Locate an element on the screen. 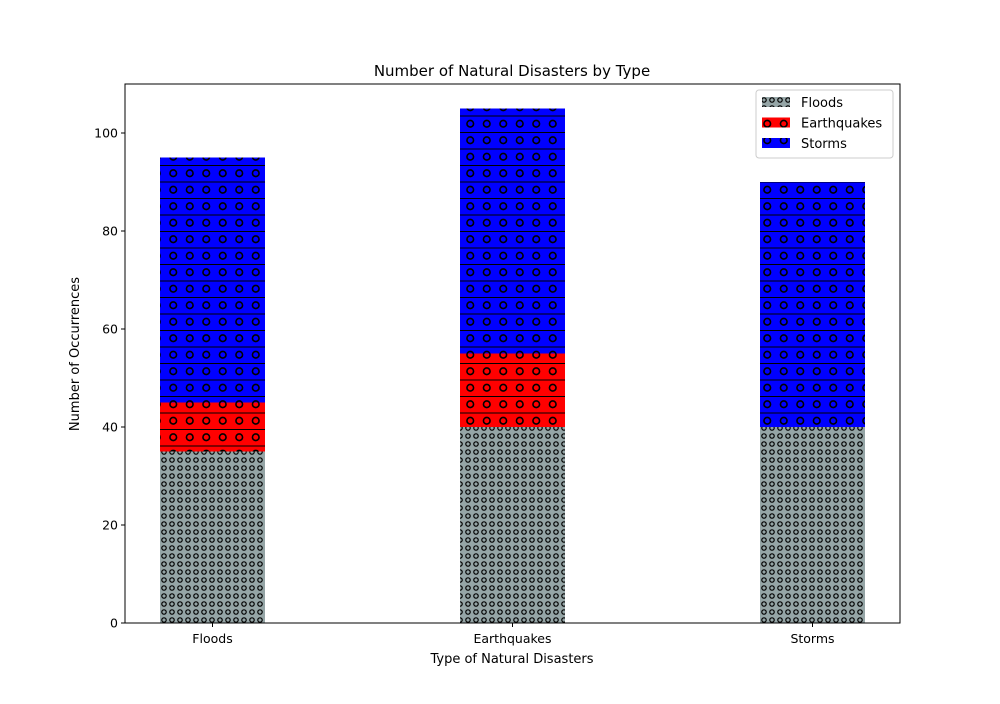 The image size is (1000, 704). legend-frame is located at coordinates (824, 124).